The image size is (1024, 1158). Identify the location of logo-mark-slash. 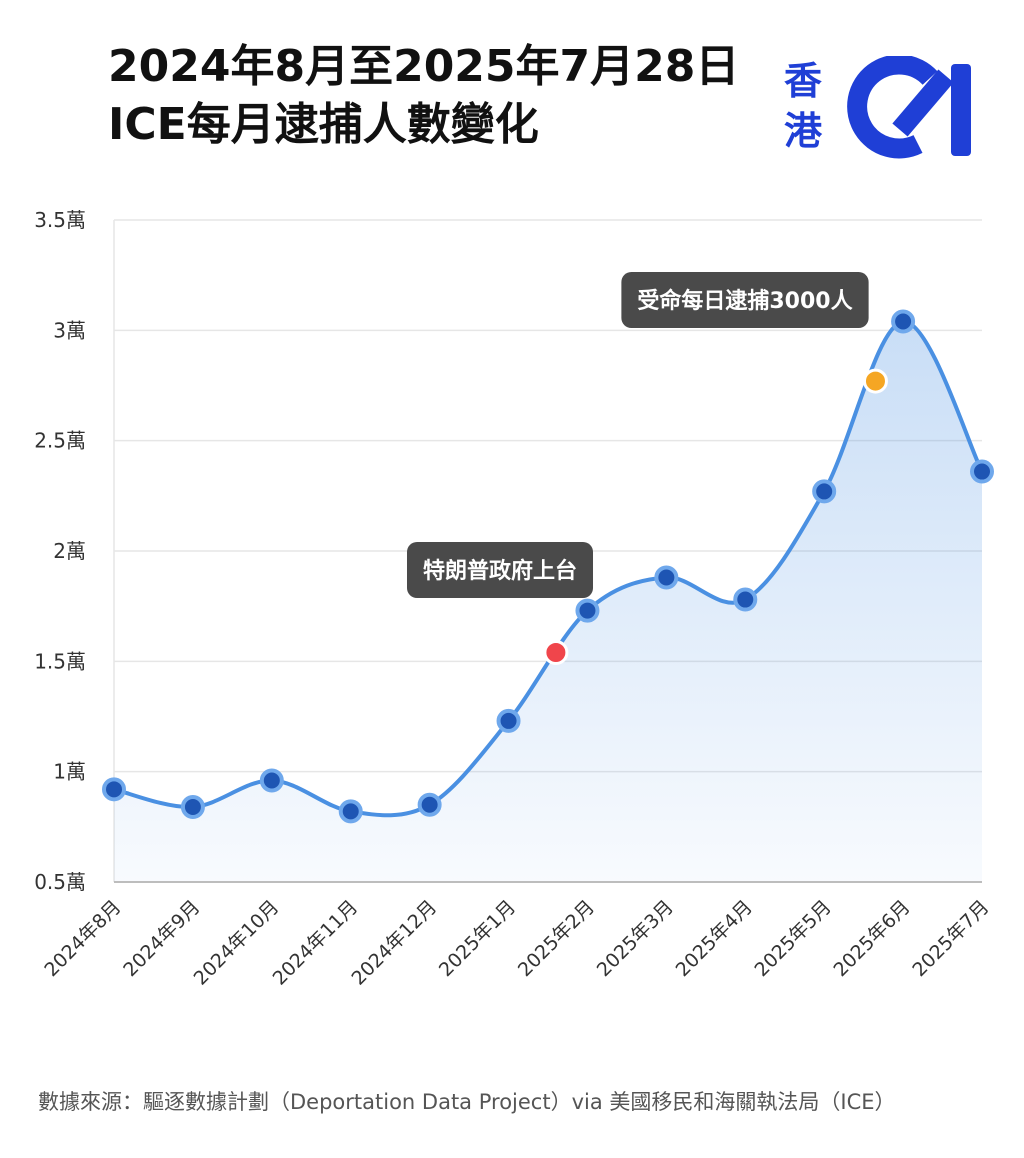
(923, 103).